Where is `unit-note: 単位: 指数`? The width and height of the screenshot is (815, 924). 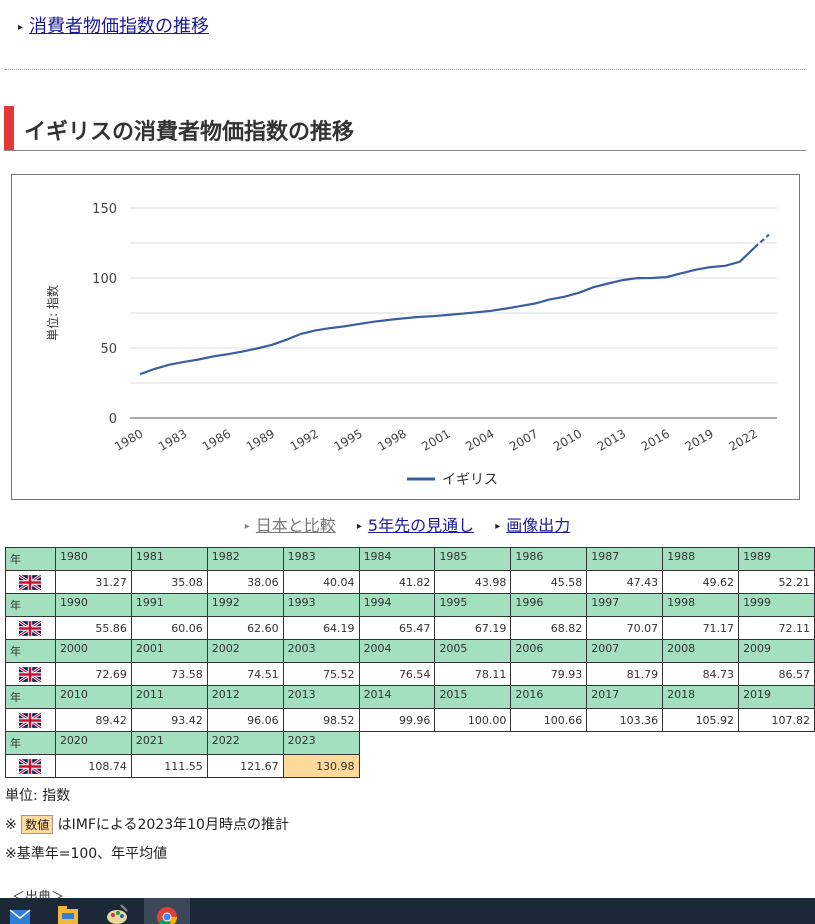
unit-note: 単位: 指数 is located at coordinates (38, 796).